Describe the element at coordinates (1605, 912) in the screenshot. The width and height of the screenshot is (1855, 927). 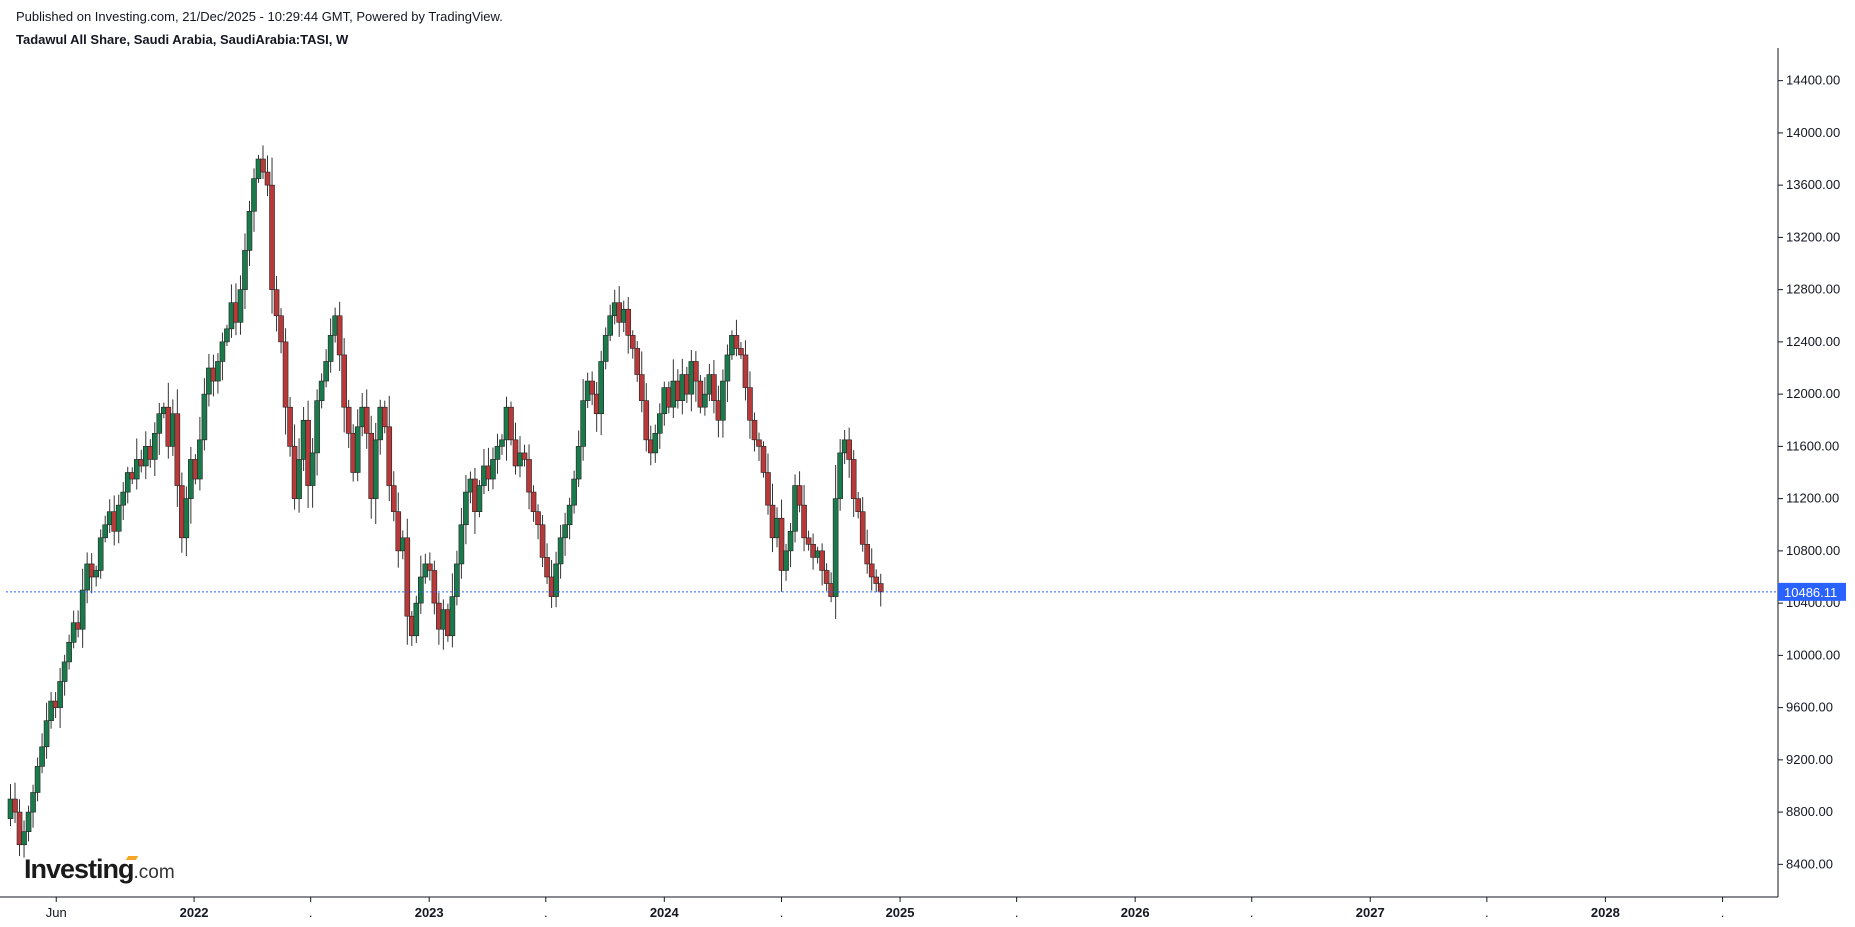
I see `x-tick-label: 2028` at that location.